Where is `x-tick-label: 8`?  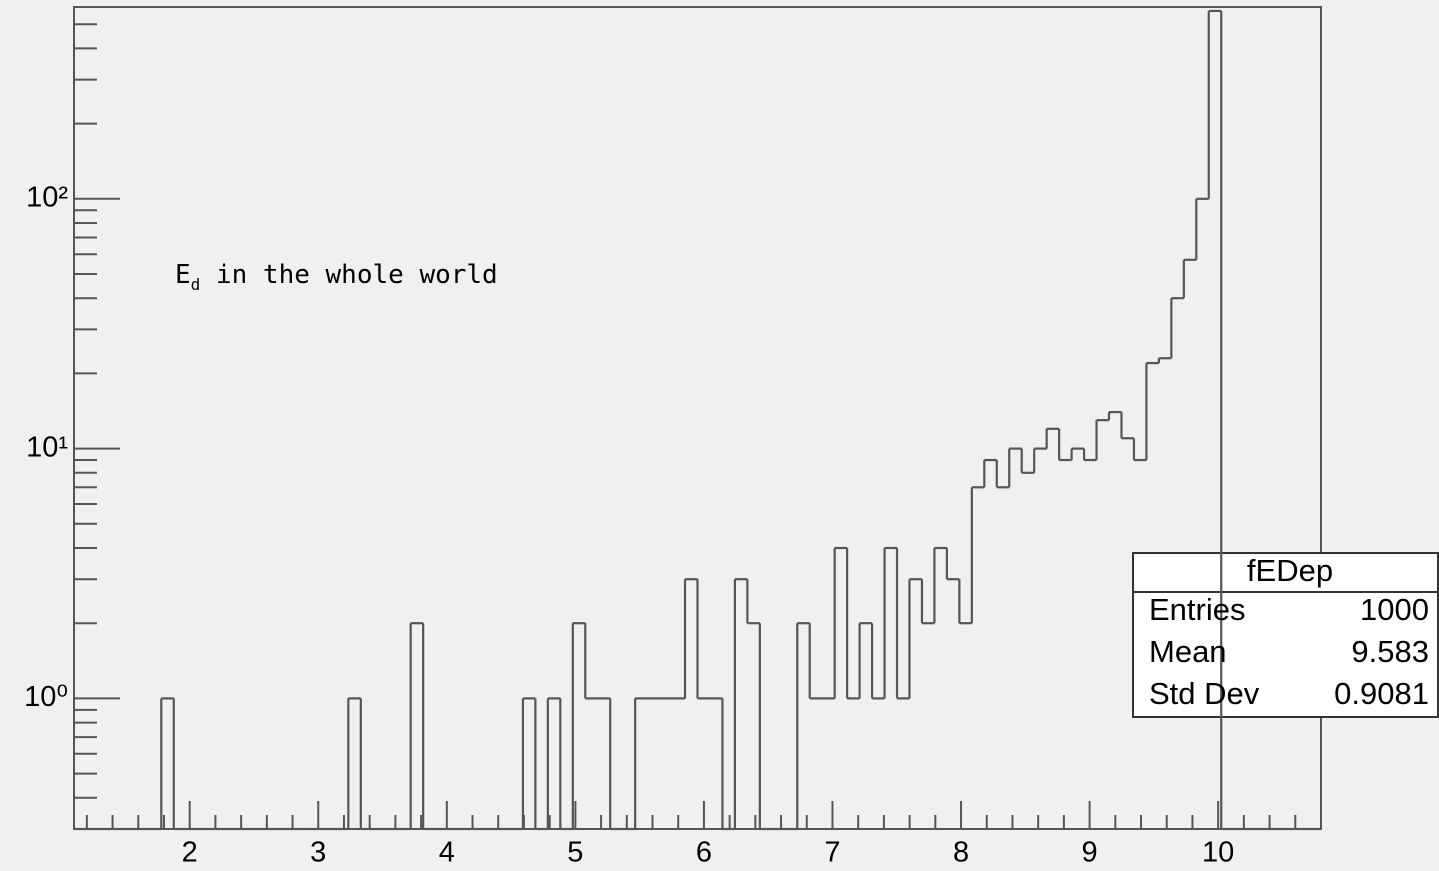
x-tick-label: 8 is located at coordinates (961, 853).